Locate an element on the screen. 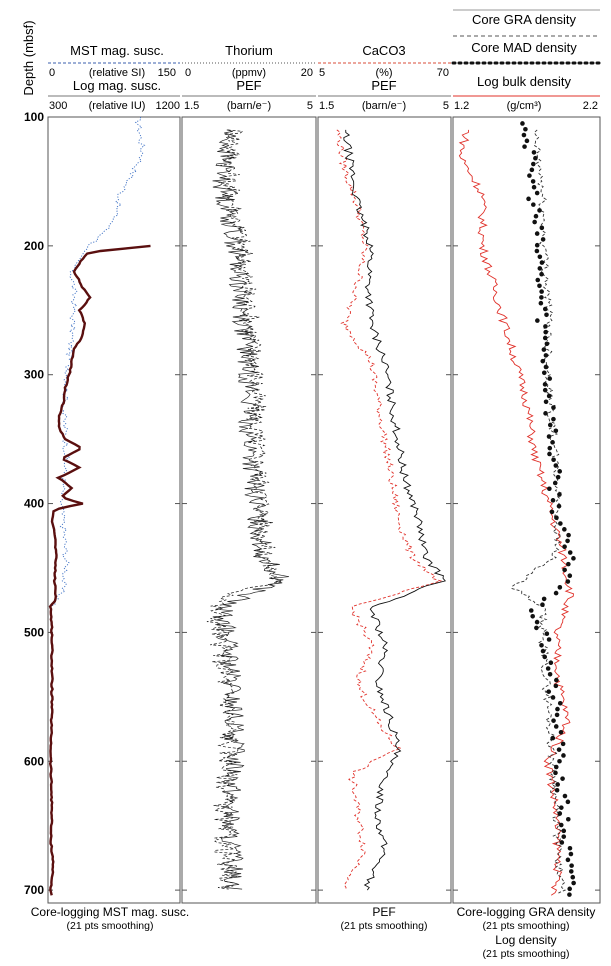 The image size is (611, 966). track-3-header-1-title: CaCO3 is located at coordinates (383, 50).